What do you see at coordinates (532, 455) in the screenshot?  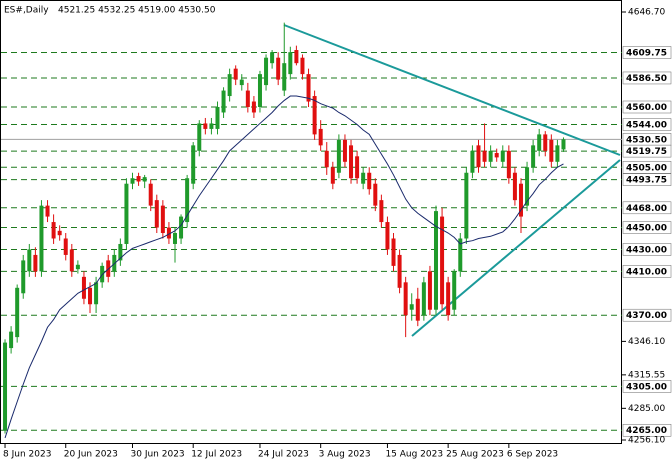 I see `x-tick-label: 6 Sep 2023` at bounding box center [532, 455].